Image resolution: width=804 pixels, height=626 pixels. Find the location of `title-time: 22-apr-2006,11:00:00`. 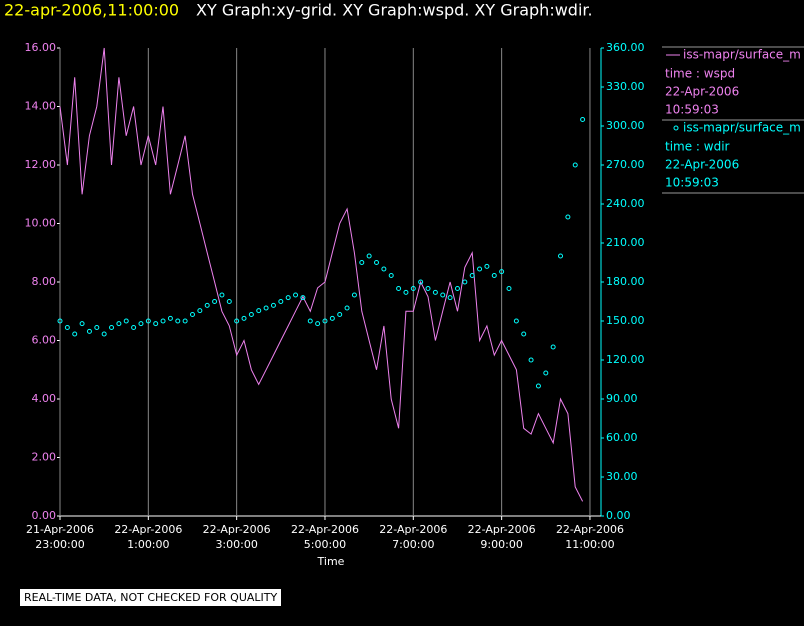

title-time: 22-apr-2006,11:00:00 is located at coordinates (91, 10).